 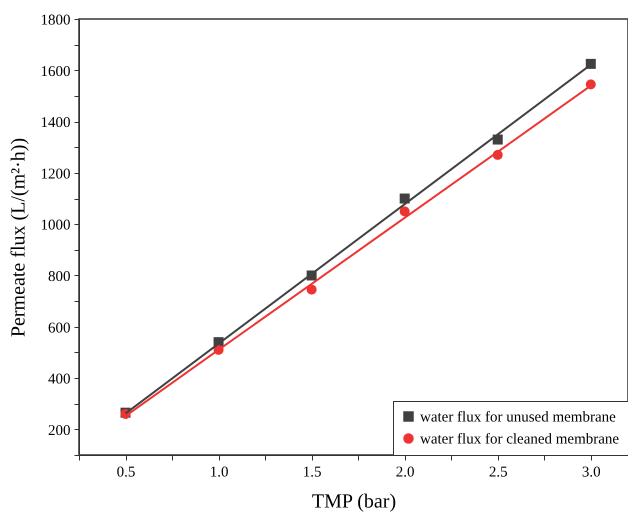 What do you see at coordinates (591, 472) in the screenshot?
I see `x-tick-label: 3.0` at bounding box center [591, 472].